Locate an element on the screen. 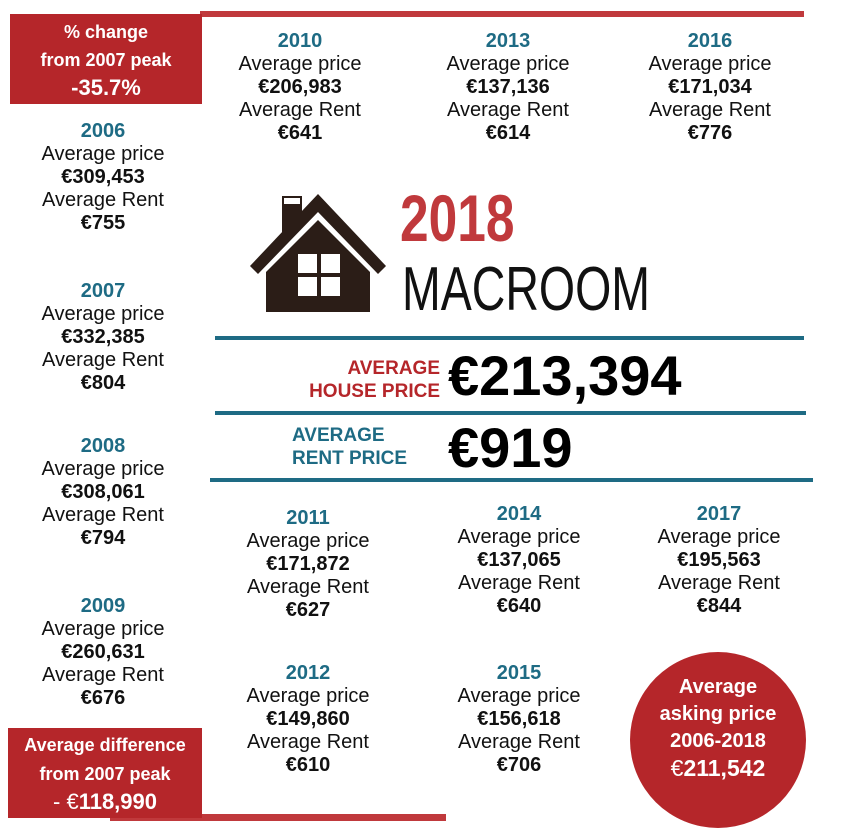  title-year: 2018 is located at coordinates (457, 218).